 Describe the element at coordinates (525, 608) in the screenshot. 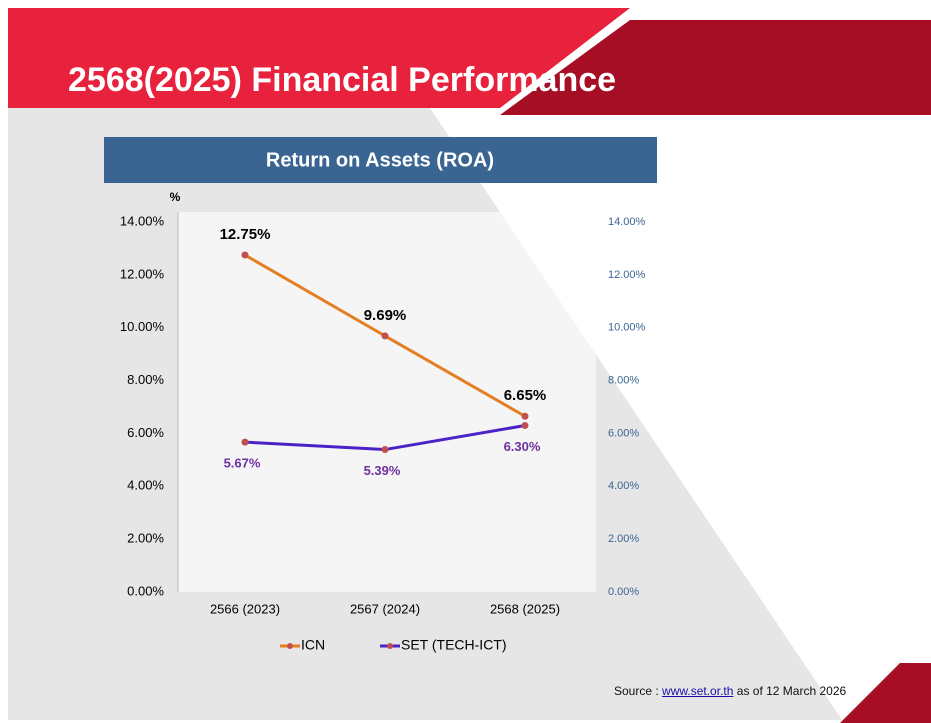

I see `x-tick-label: 2568 (2025)` at that location.